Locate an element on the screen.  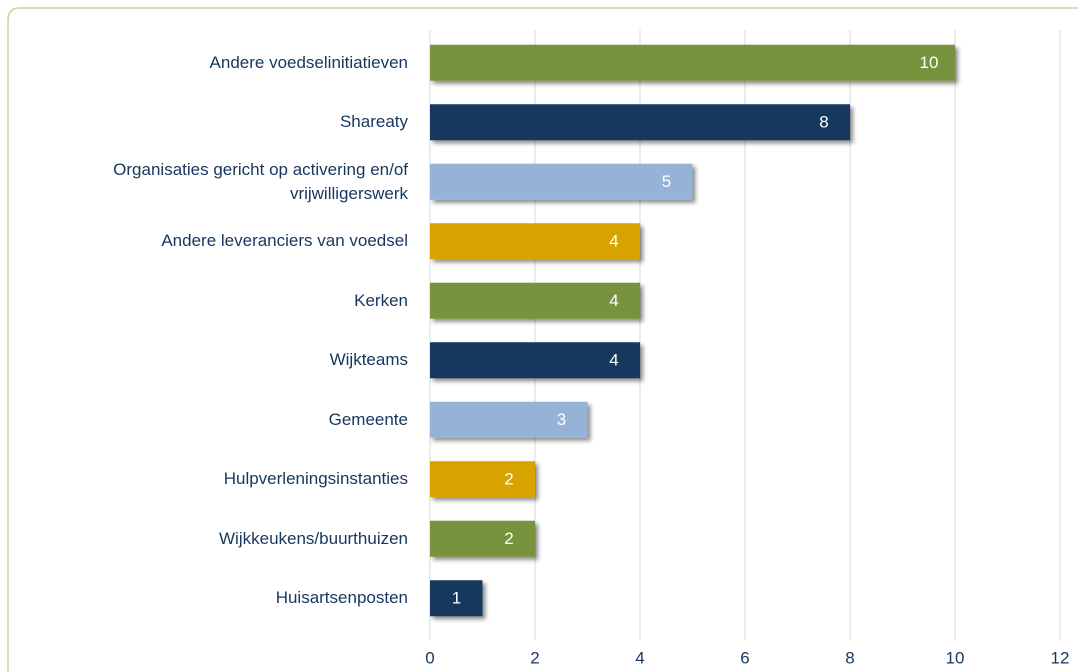
category-label: Gemeente is located at coordinates (368, 419).